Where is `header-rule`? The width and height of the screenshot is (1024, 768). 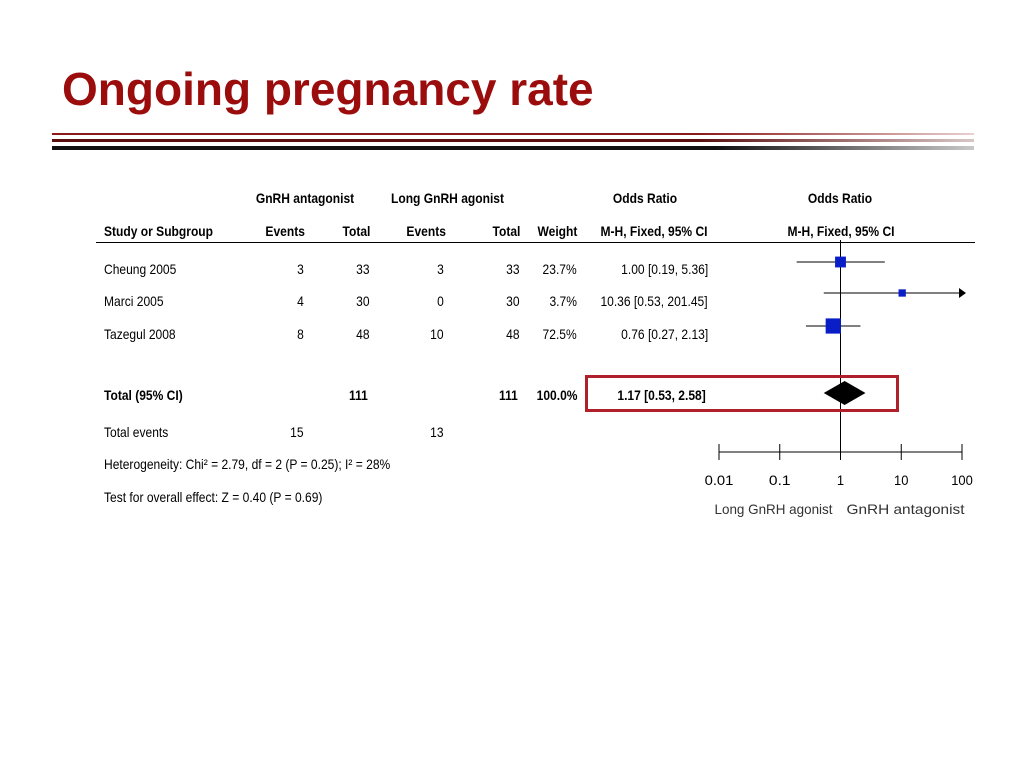 header-rule is located at coordinates (535, 242).